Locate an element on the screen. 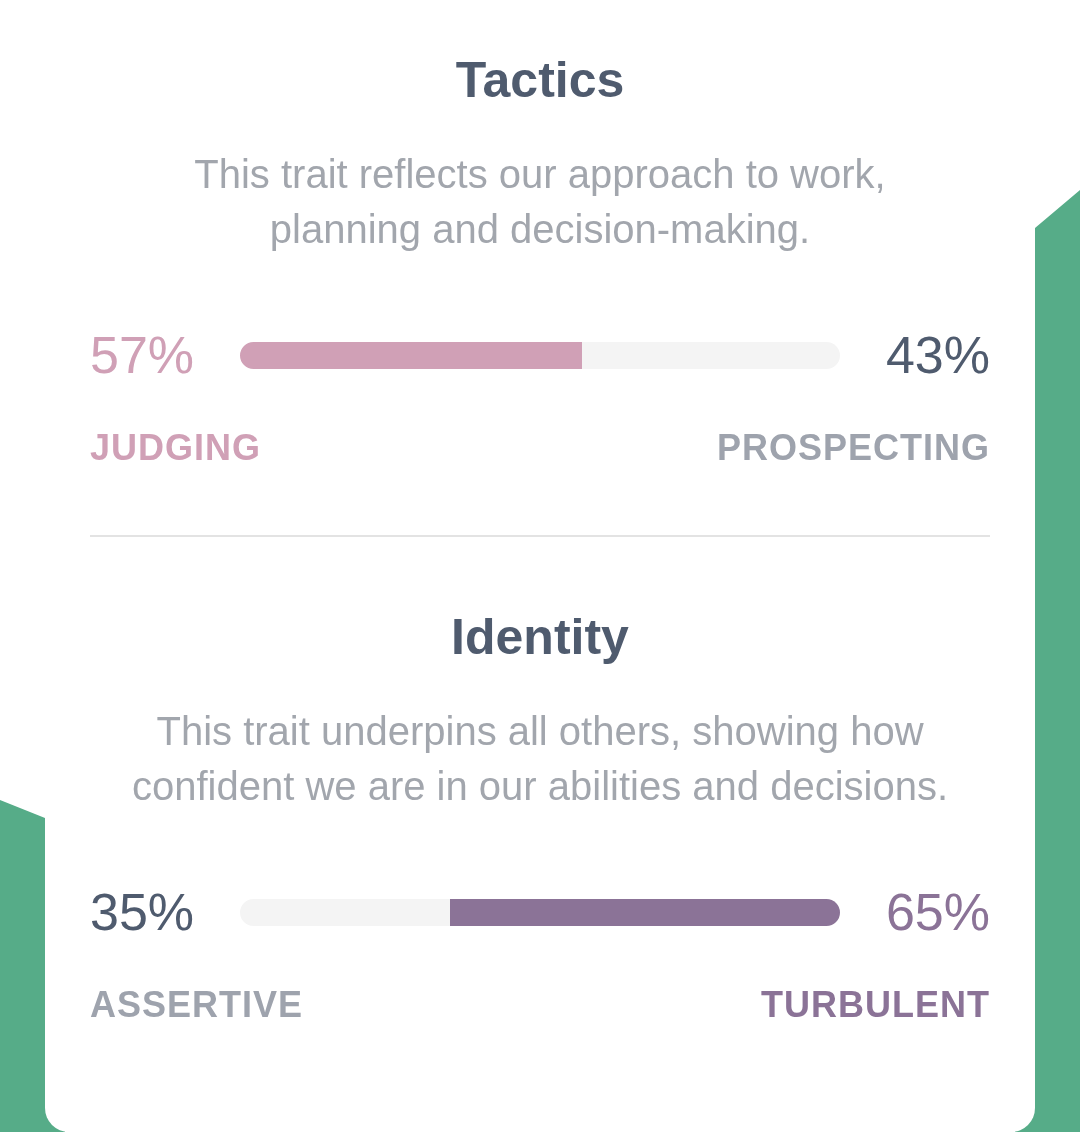 The height and width of the screenshot is (1132, 1080). data-label: 57% is located at coordinates (142, 355).